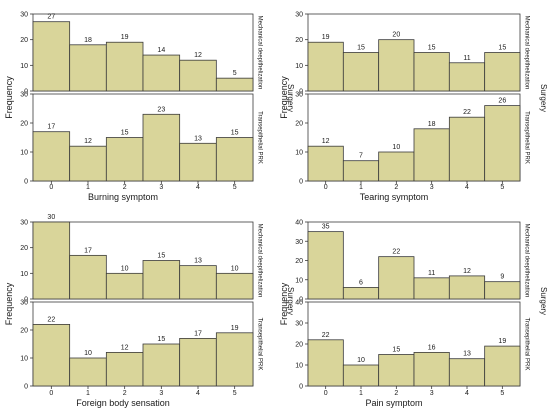 Image resolution: width=550 pixels, height=412 pixels. I want to click on panel-2: 0 10 20 30 22 10 12 15 17 19 Transepithelial PRK, so click(141, 345).